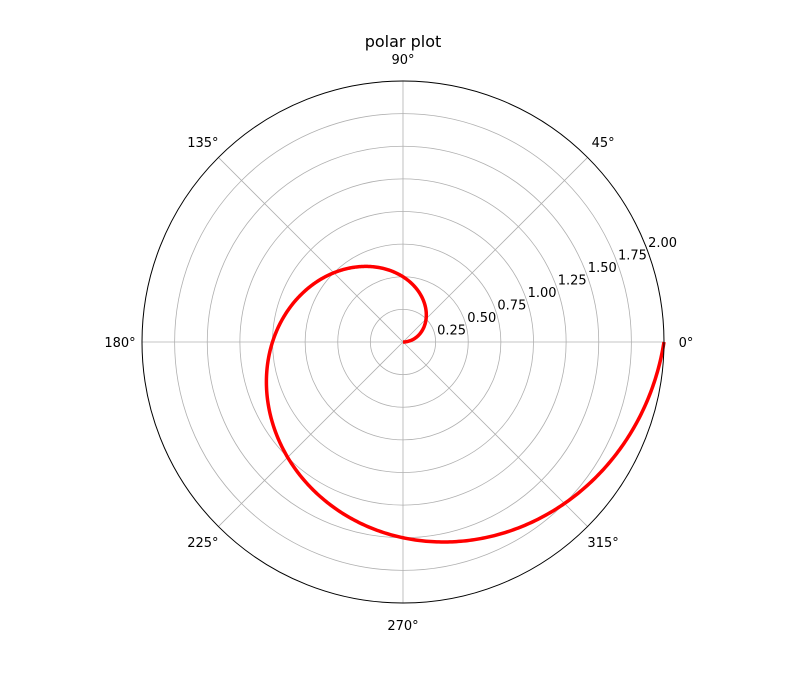 This screenshot has height=680, width=787. Describe the element at coordinates (686, 343) in the screenshot. I see `theta-tick-label: 0°` at that location.